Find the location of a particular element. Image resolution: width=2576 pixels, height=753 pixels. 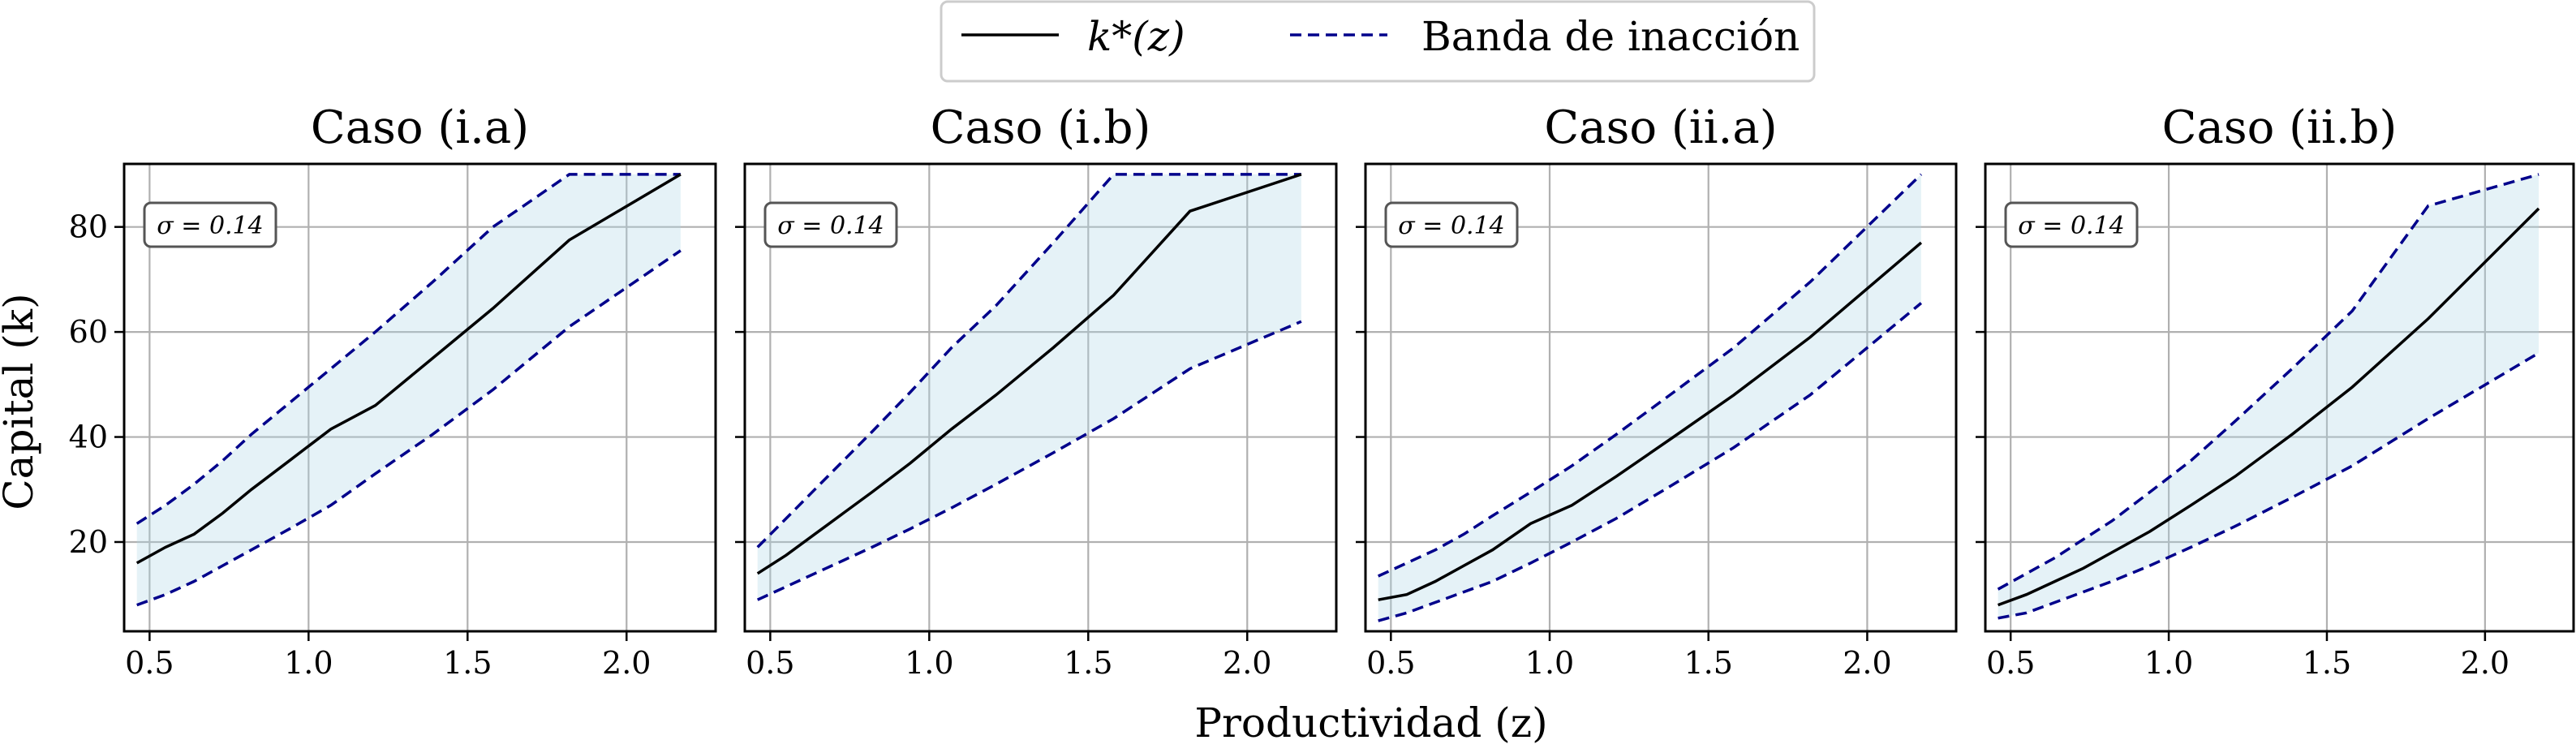

legend-frame is located at coordinates (1378, 41).